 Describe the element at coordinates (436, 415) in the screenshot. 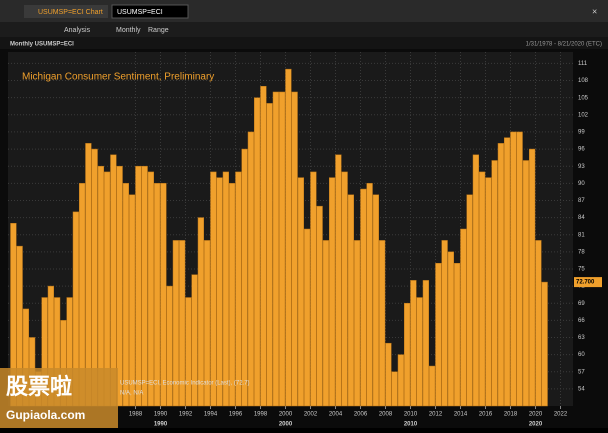

I see `x-tick-label: 2012` at that location.